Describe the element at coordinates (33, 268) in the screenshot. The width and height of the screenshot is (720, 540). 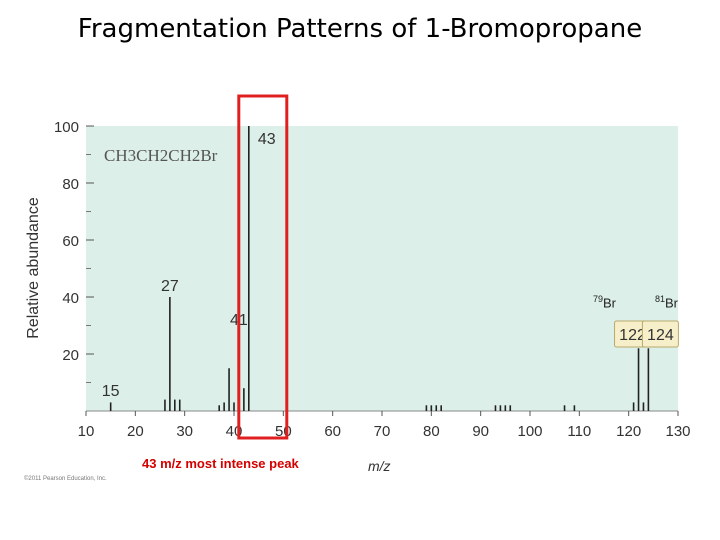
I see `y-axis-label: Relative abundance` at that location.